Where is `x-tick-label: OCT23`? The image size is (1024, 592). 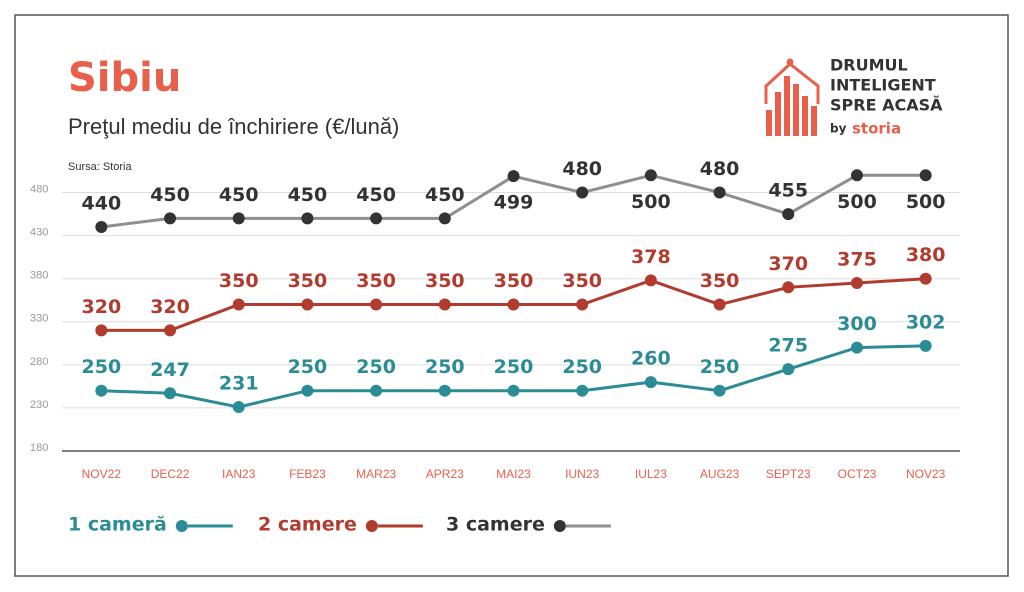 x-tick-label: OCT23 is located at coordinates (857, 474).